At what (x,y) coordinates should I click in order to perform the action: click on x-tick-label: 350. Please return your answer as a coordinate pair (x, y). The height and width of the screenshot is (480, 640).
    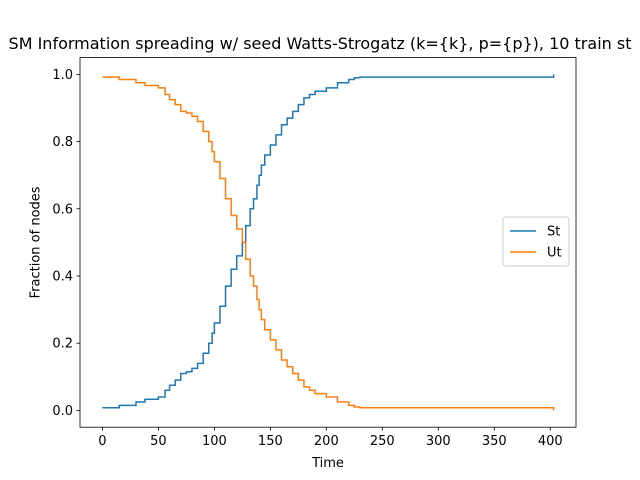
    Looking at the image, I should click on (494, 441).